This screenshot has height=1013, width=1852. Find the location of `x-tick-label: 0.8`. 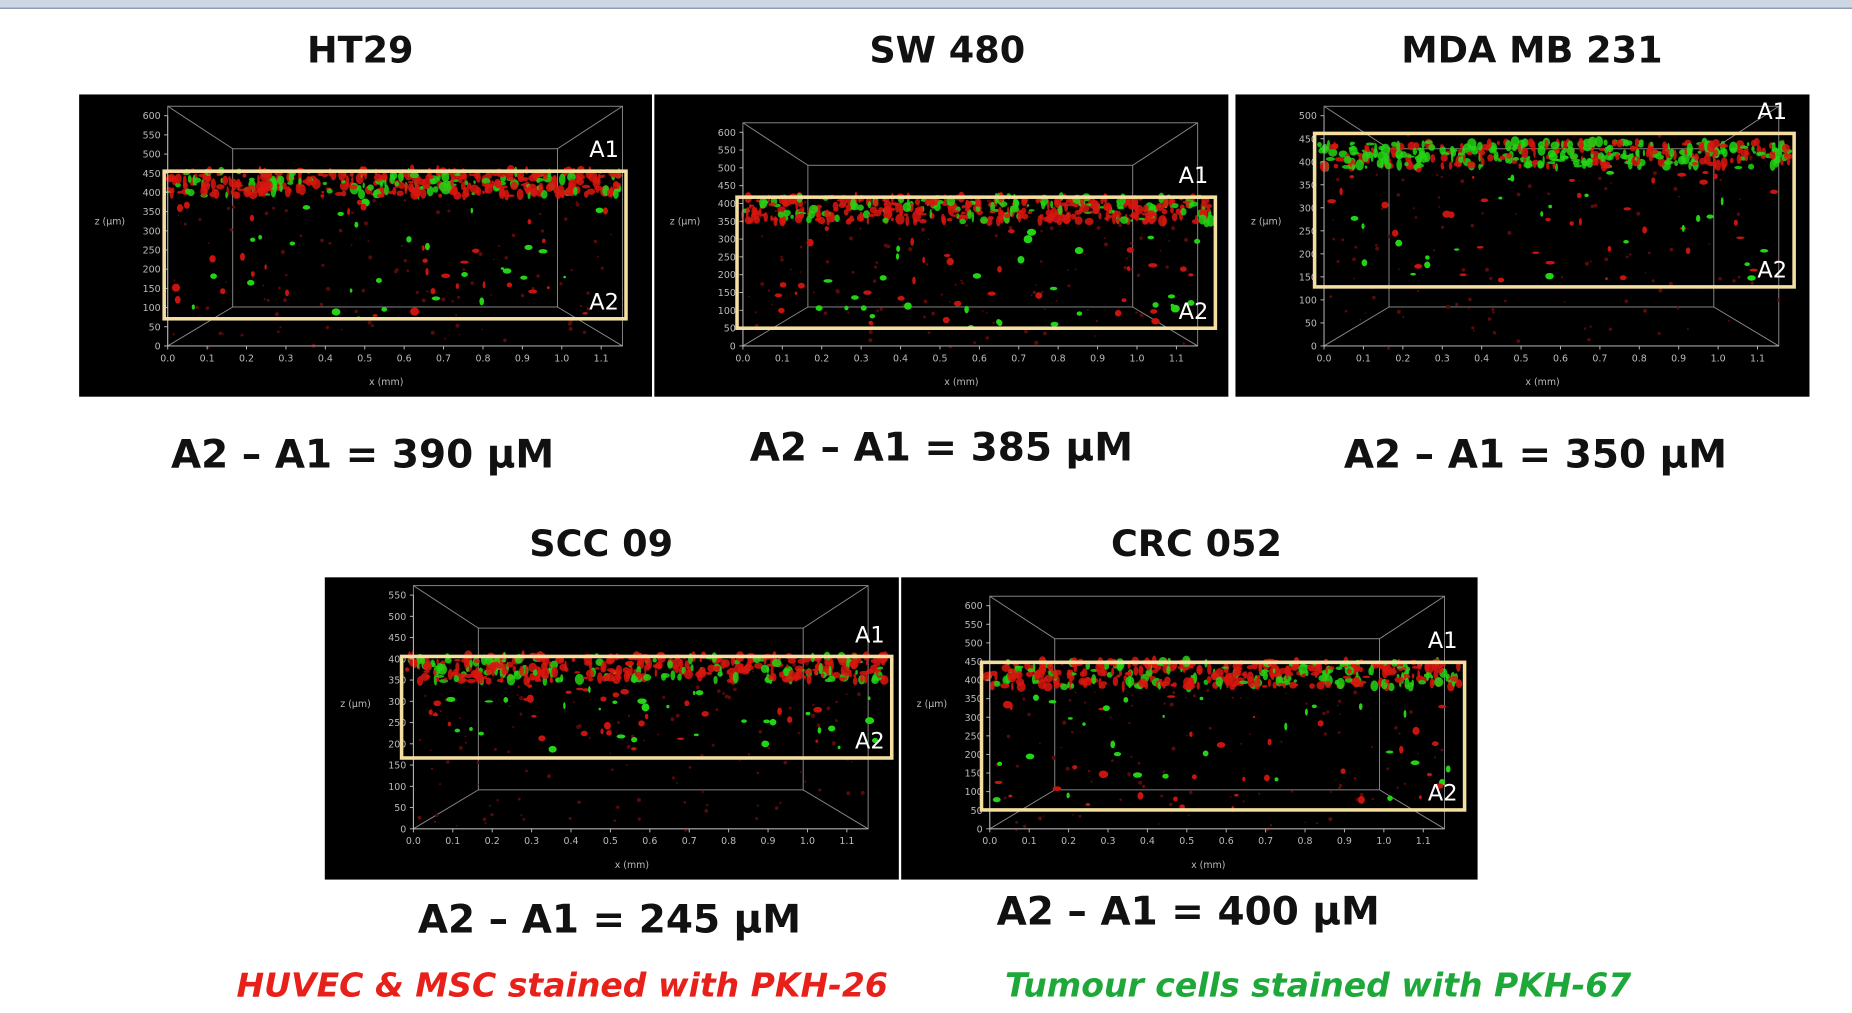

x-tick-label: 0.8 is located at coordinates (1639, 358).